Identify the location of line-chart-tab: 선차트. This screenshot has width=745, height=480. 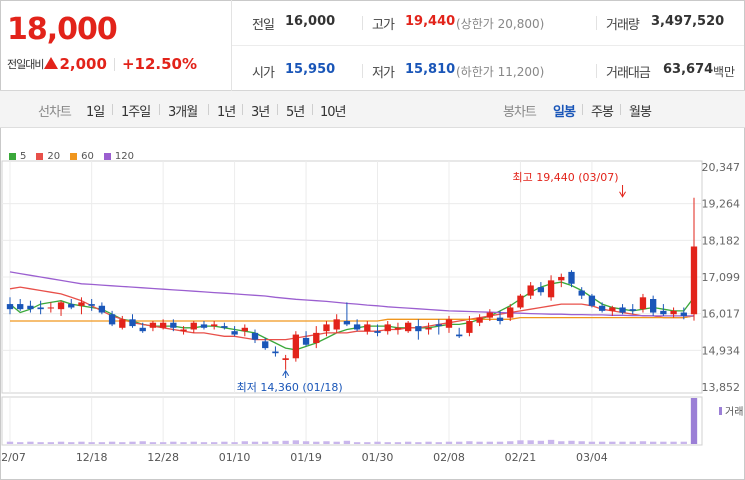
(55, 112).